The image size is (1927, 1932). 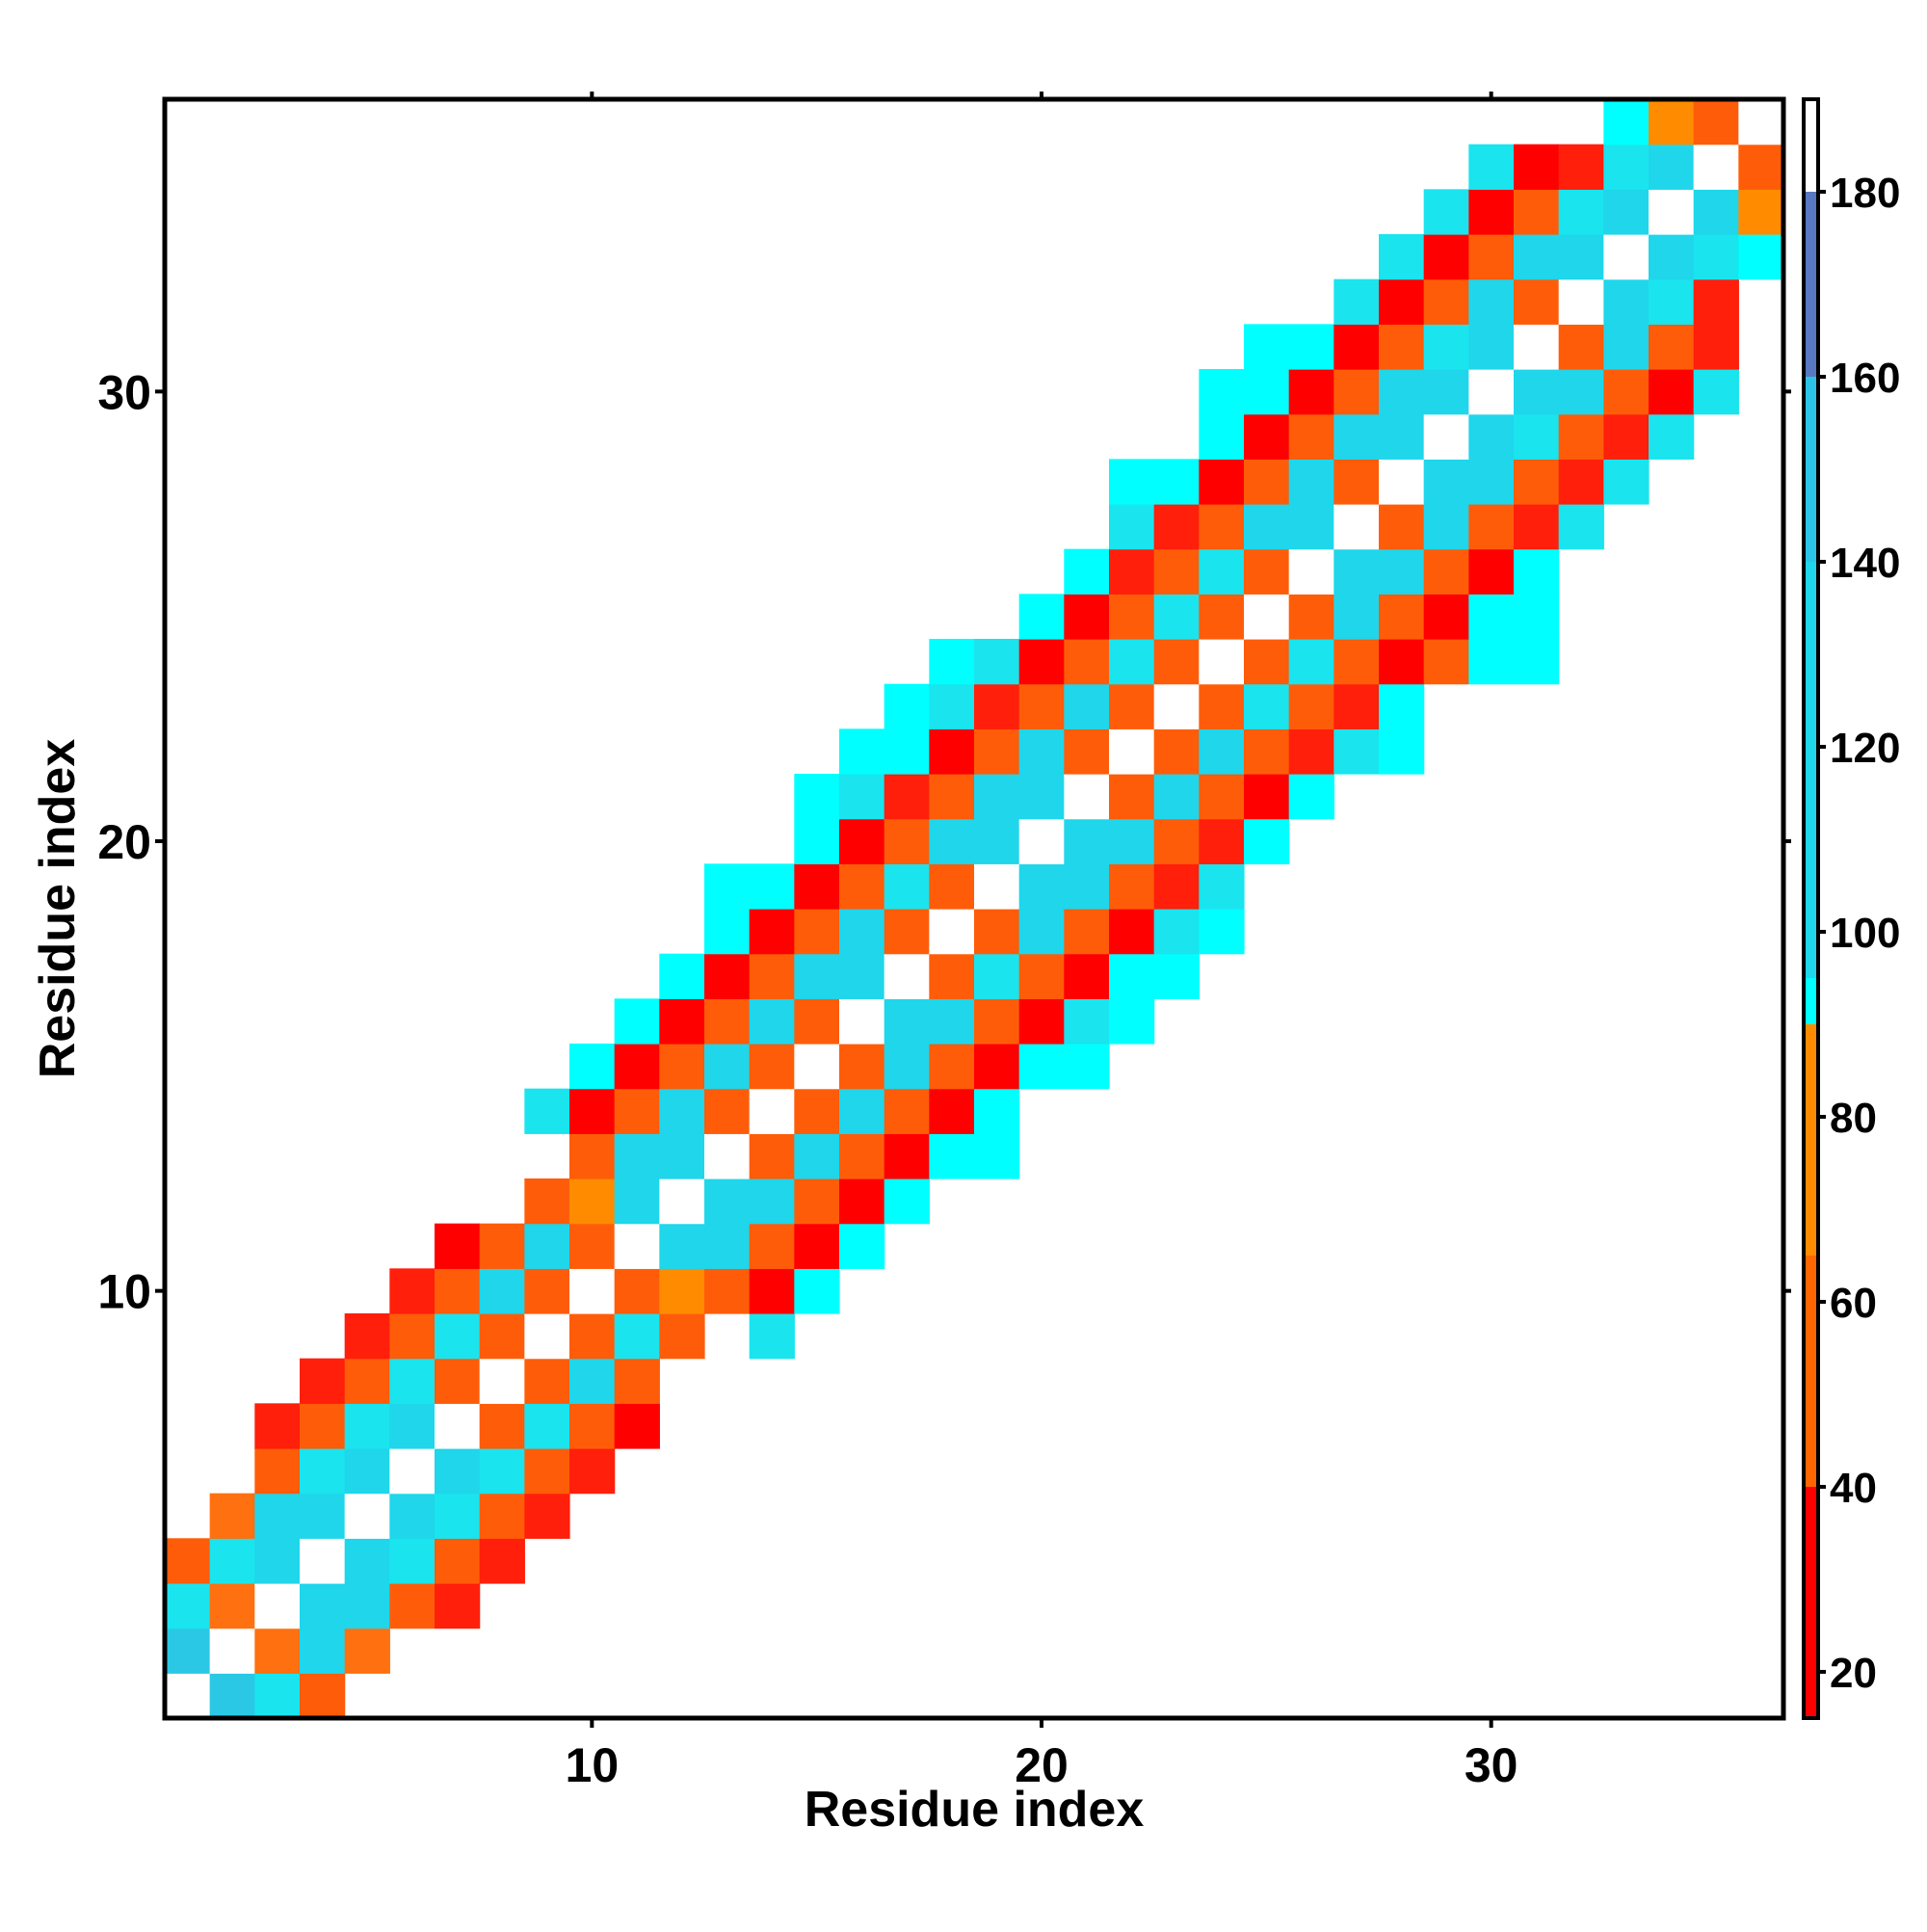 I want to click on colorbar-tick-label: 120, so click(x=1865, y=748).